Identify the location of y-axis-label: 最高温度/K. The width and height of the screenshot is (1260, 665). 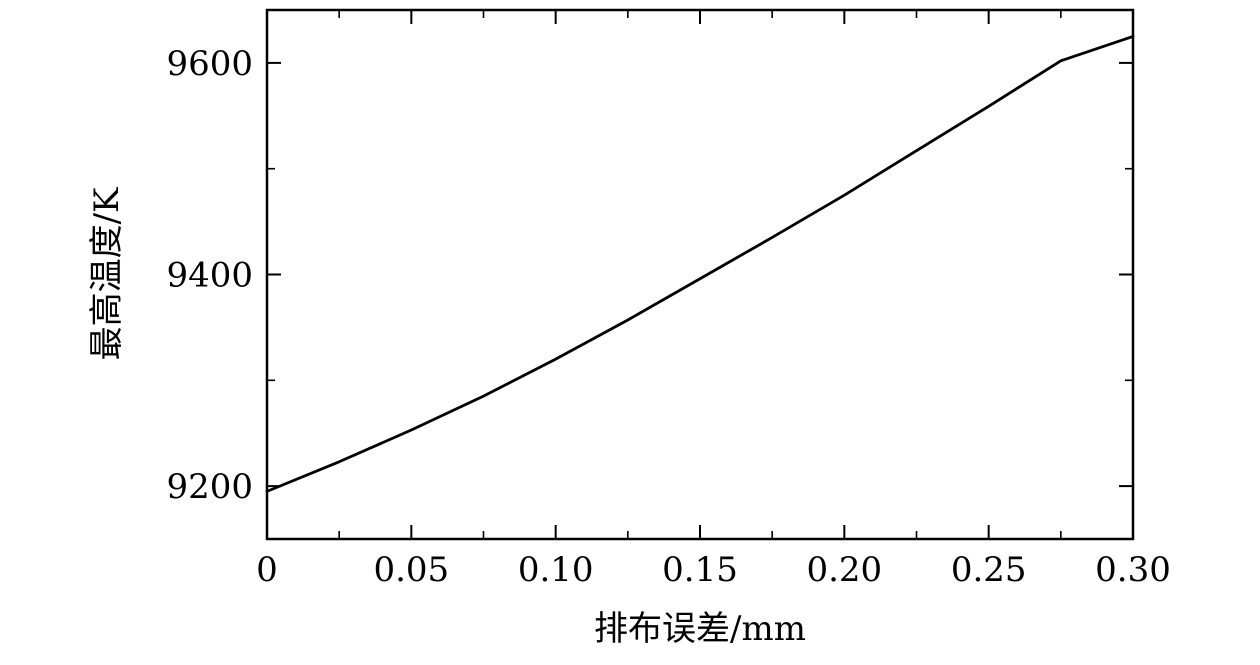
(107, 273).